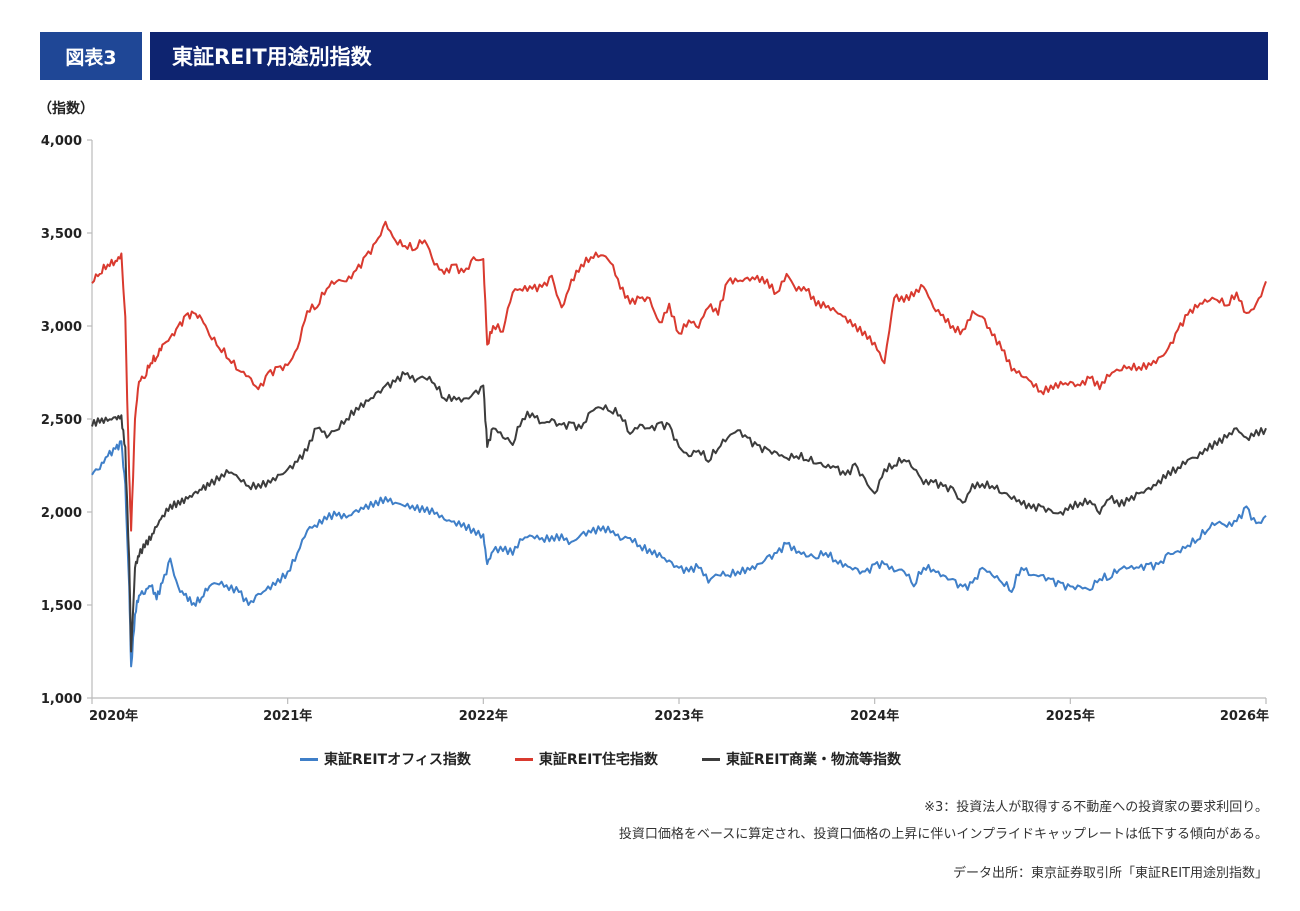 The width and height of the screenshot is (1300, 911). What do you see at coordinates (287, 716) in the screenshot?
I see `x-tick-label: 2021年` at bounding box center [287, 716].